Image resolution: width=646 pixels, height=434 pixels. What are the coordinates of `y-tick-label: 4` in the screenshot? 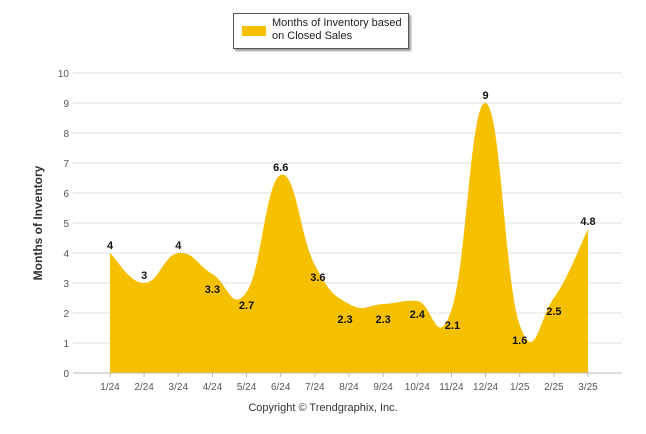 It's located at (66, 254).